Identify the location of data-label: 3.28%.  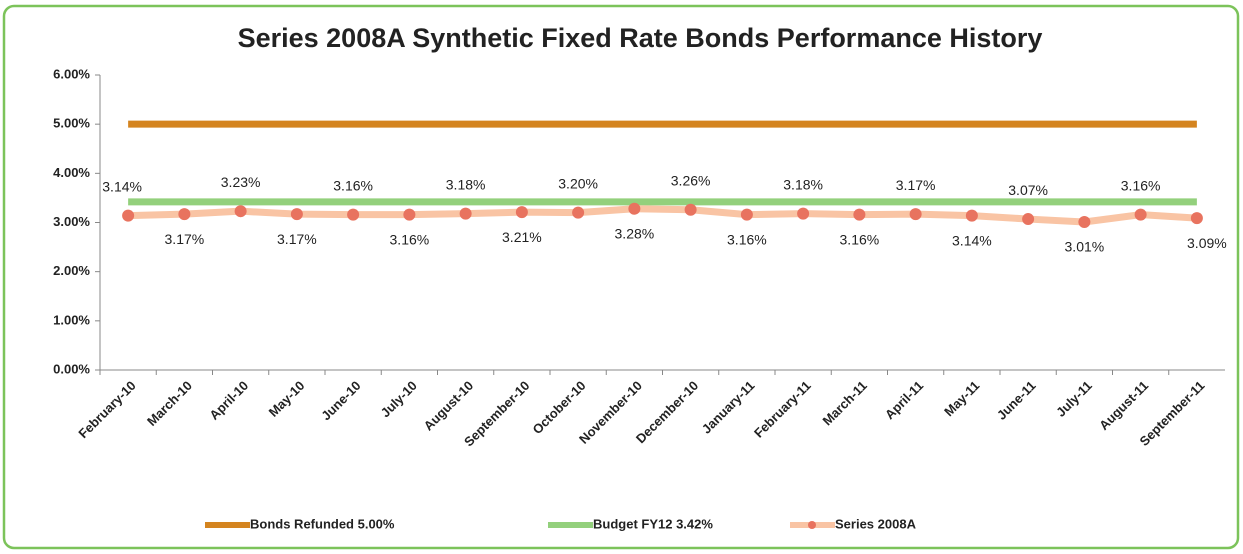
(635, 233).